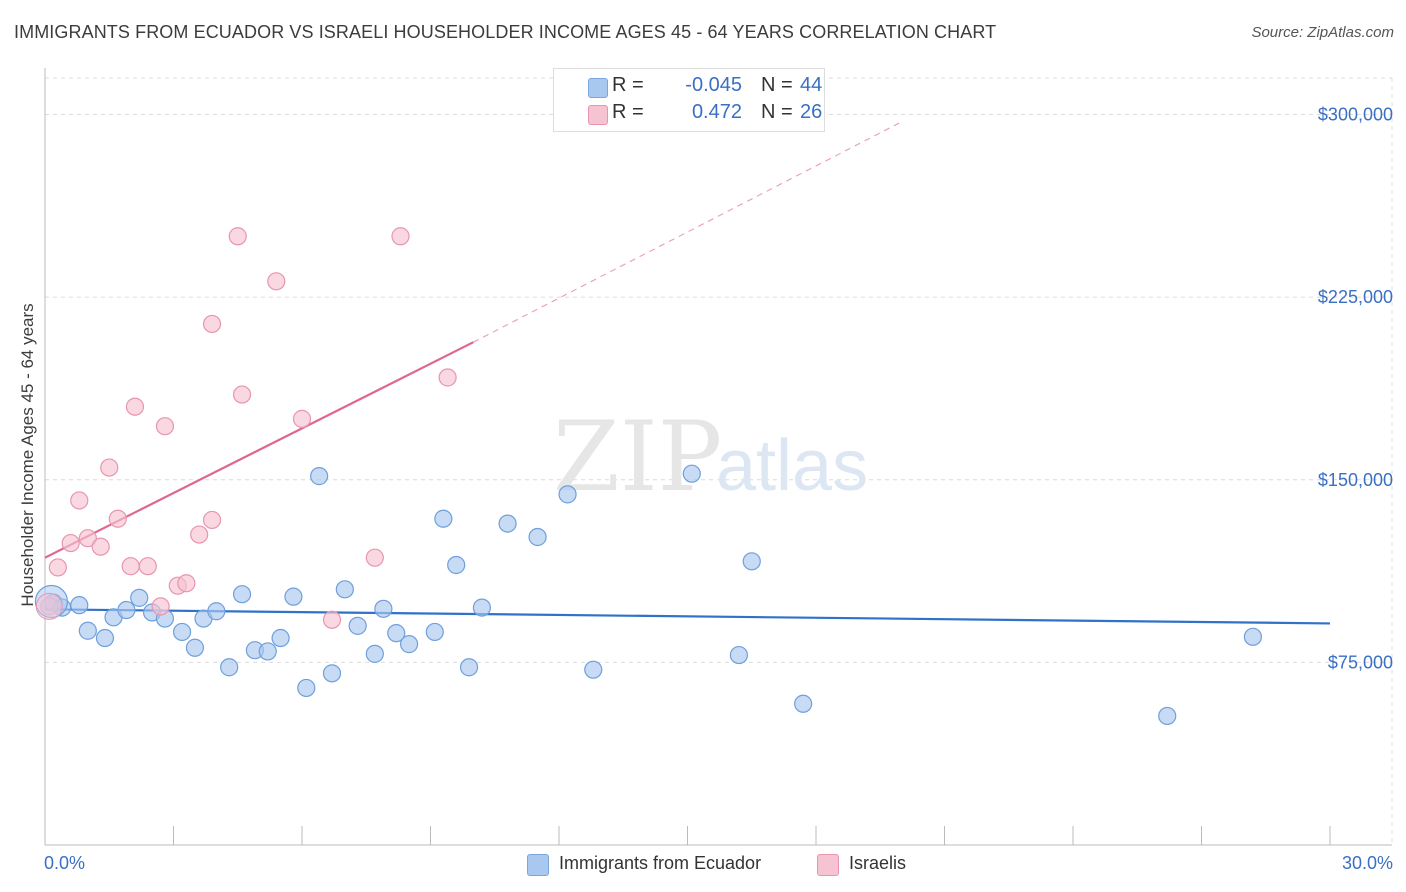 This screenshot has width=1406, height=892. What do you see at coordinates (1355, 115) in the screenshot?
I see `y-tick-label: $300,000` at bounding box center [1355, 115].